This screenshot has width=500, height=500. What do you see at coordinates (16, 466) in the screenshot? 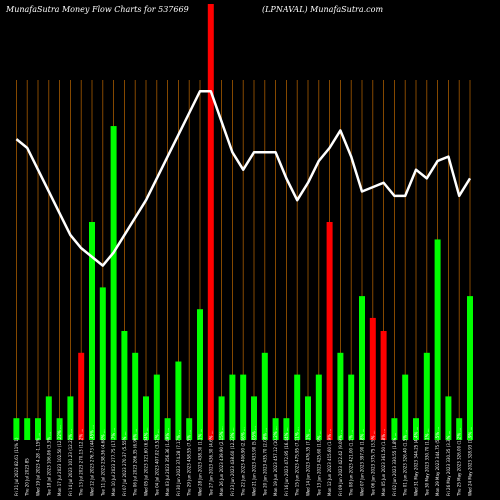
I see `x-tick-label: Fri 21 Jul 2023 82.61 (11% 1)` at bounding box center [16, 466].